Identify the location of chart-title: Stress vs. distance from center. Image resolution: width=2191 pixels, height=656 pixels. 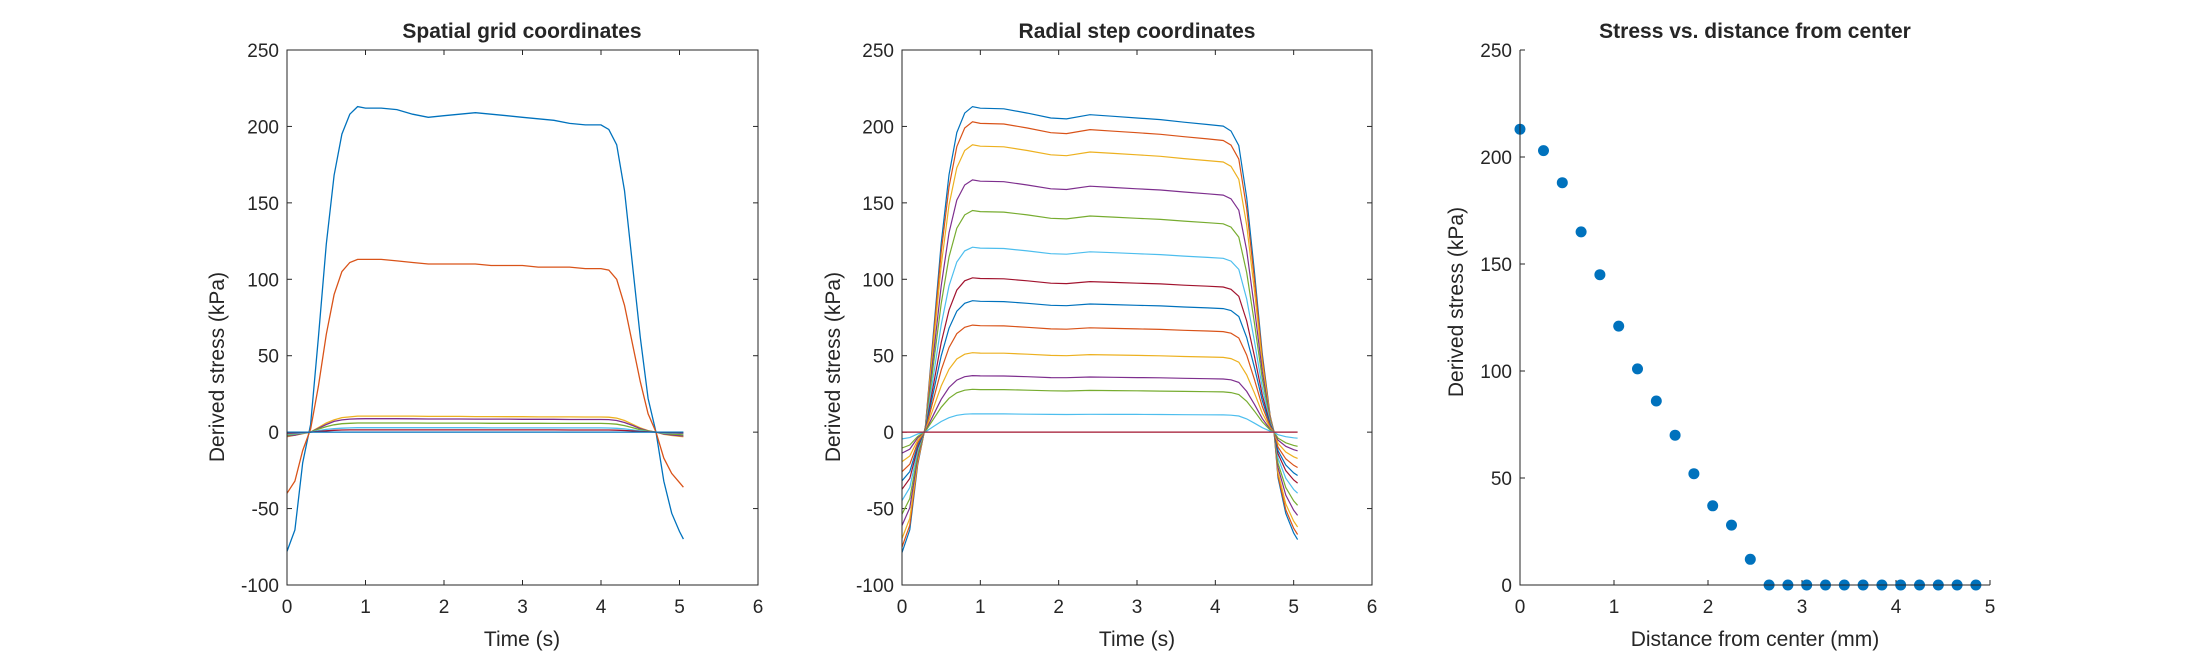
(1755, 31).